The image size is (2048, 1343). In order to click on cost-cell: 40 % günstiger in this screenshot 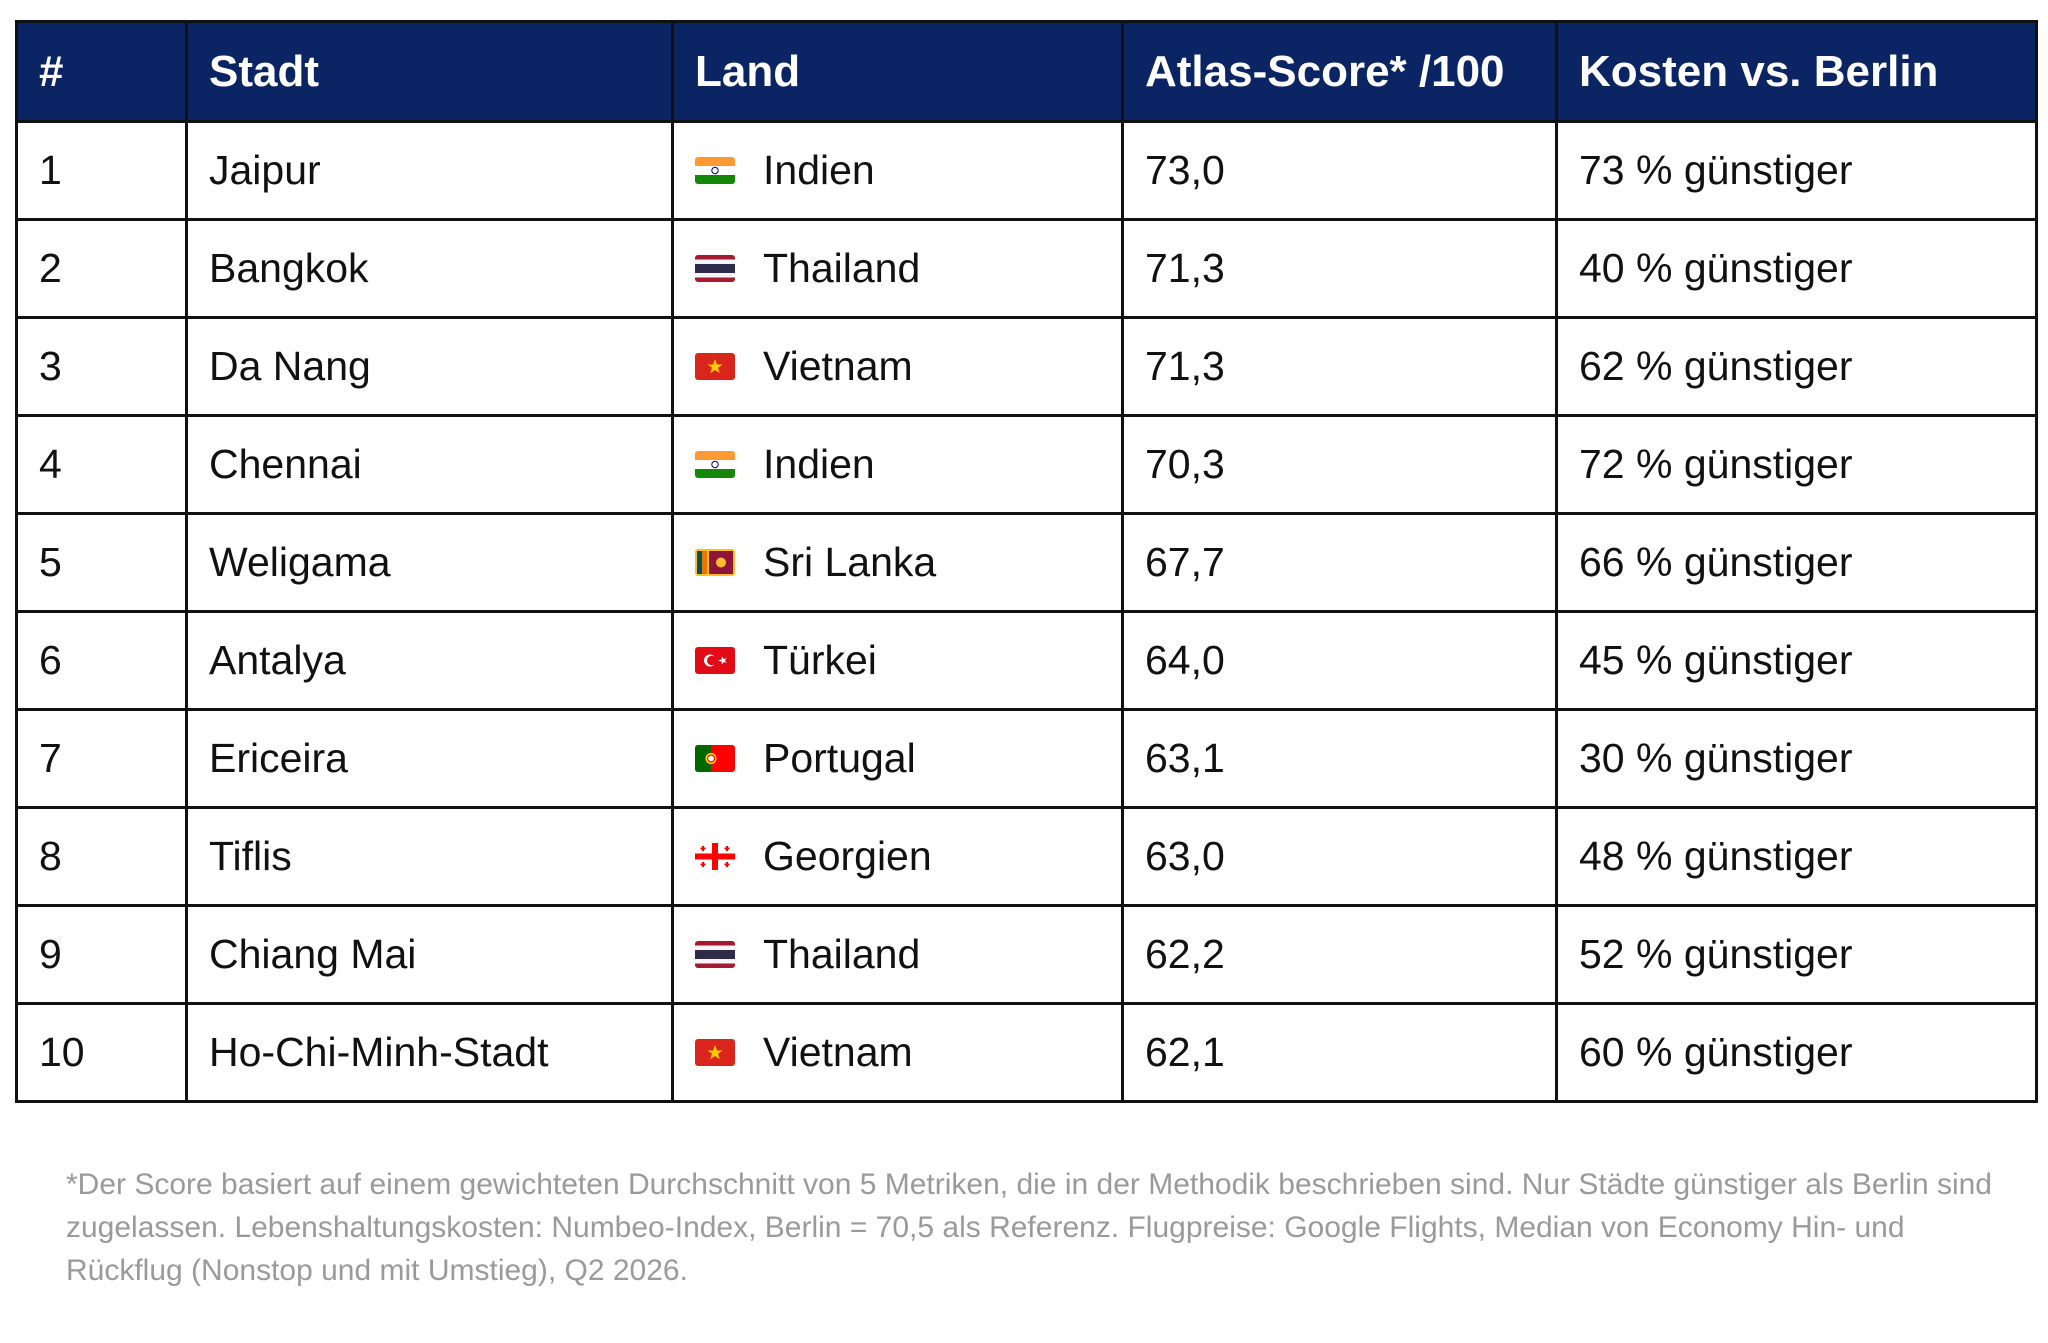, I will do `click(1796, 268)`.